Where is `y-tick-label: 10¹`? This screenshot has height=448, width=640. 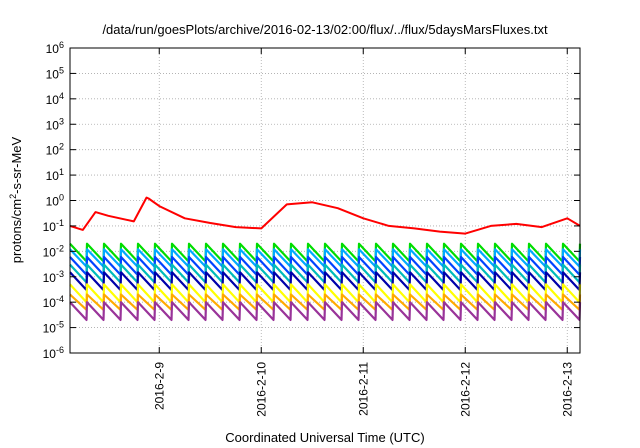
y-tick-label: 10¹ is located at coordinates (55, 175).